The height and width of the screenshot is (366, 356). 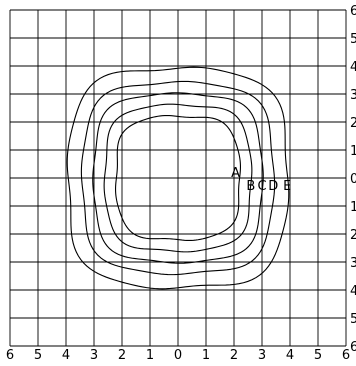 I want to click on contour-label-D: D, so click(x=273, y=186).